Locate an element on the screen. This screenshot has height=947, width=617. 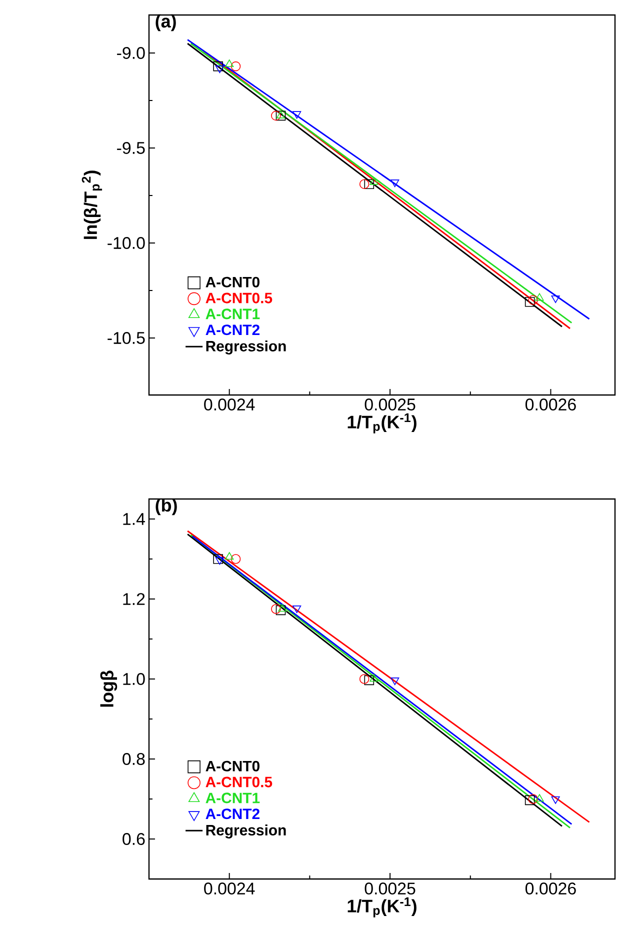
y-tick-label: -10.0 is located at coordinates (126, 242).